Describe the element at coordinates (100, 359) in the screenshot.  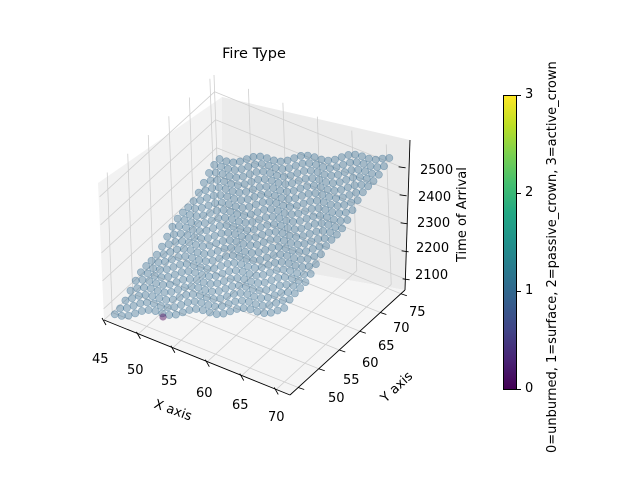
I see `x-tick: 45` at that location.